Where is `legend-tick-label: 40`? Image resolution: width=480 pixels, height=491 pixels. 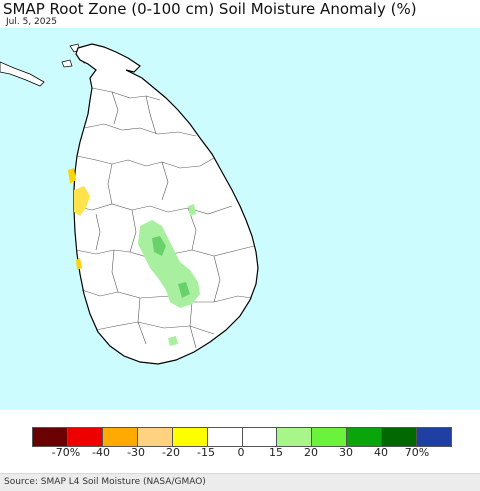 legend-tick-label: 40 is located at coordinates (381, 452).